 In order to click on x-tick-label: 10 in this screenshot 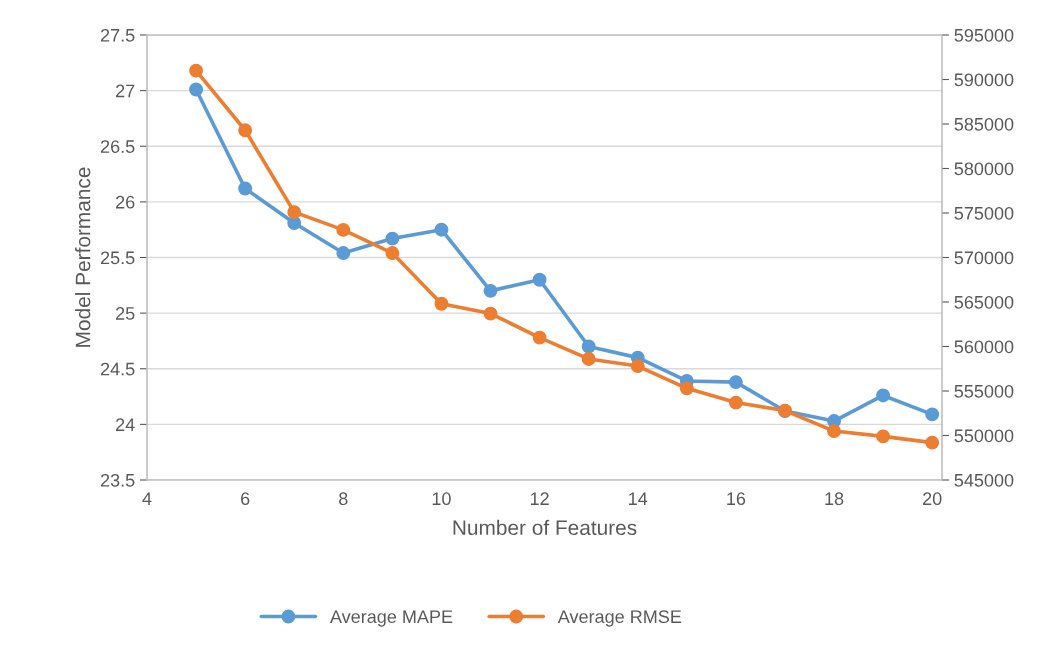, I will do `click(441, 499)`.